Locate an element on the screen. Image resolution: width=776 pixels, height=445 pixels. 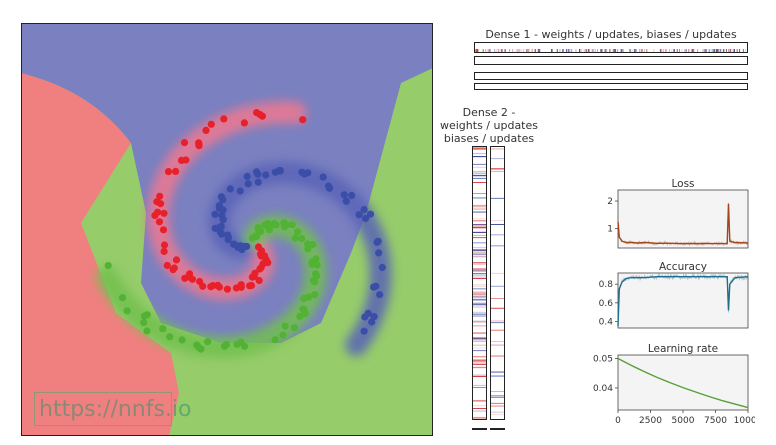
chart-title: Learning rate is located at coordinates (683, 349).